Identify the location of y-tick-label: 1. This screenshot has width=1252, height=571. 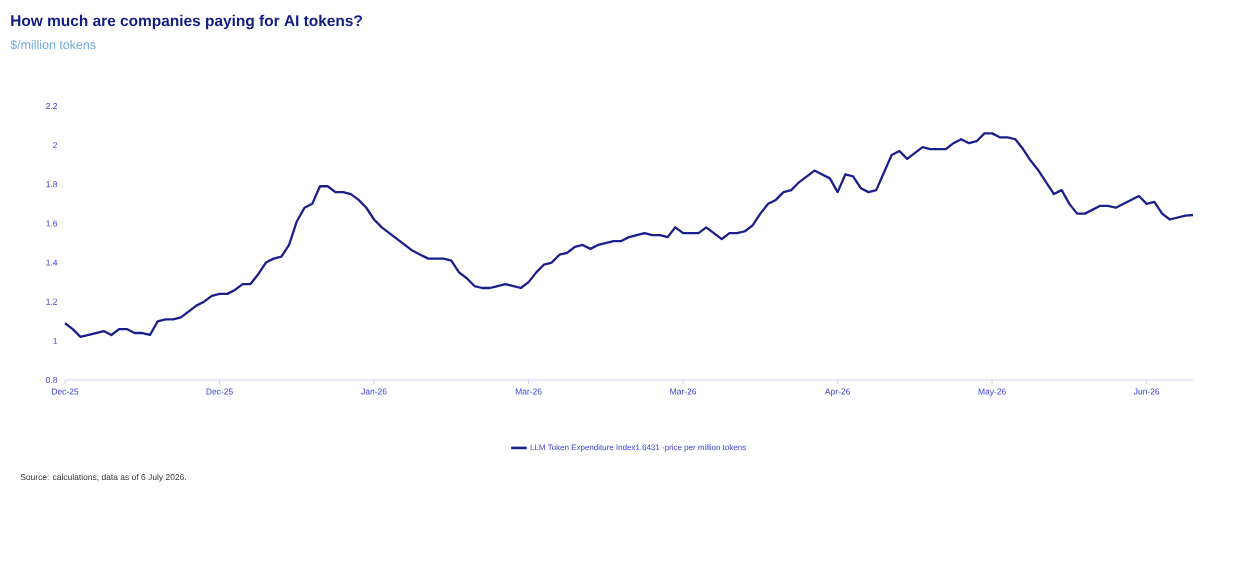
(55, 340).